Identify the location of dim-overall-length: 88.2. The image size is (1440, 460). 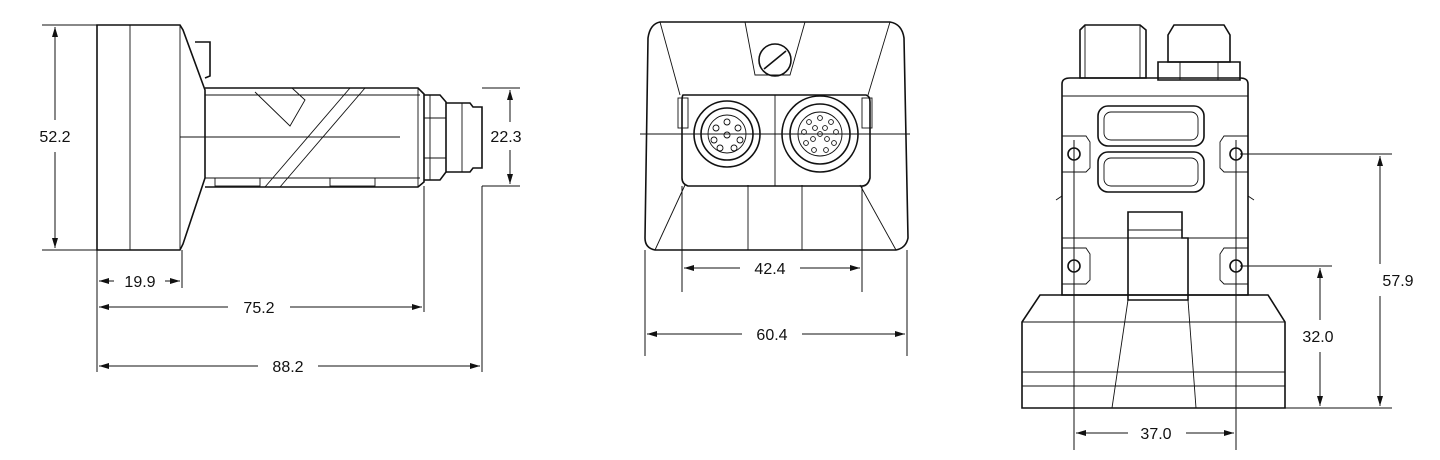
(287, 367).